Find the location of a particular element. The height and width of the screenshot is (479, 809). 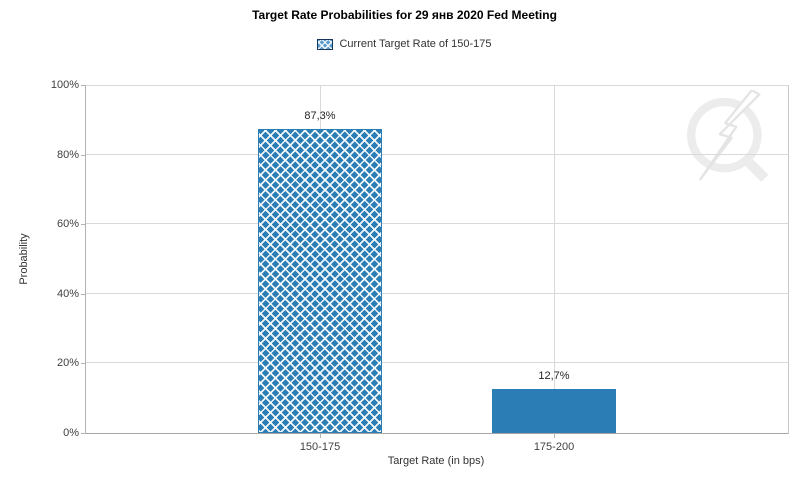

y-tick-label: 60% is located at coordinates (67, 224).